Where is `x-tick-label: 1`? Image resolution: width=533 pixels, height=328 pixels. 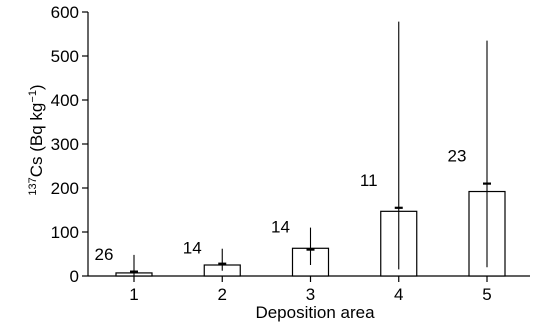
x-tick-label: 1 is located at coordinates (133, 294).